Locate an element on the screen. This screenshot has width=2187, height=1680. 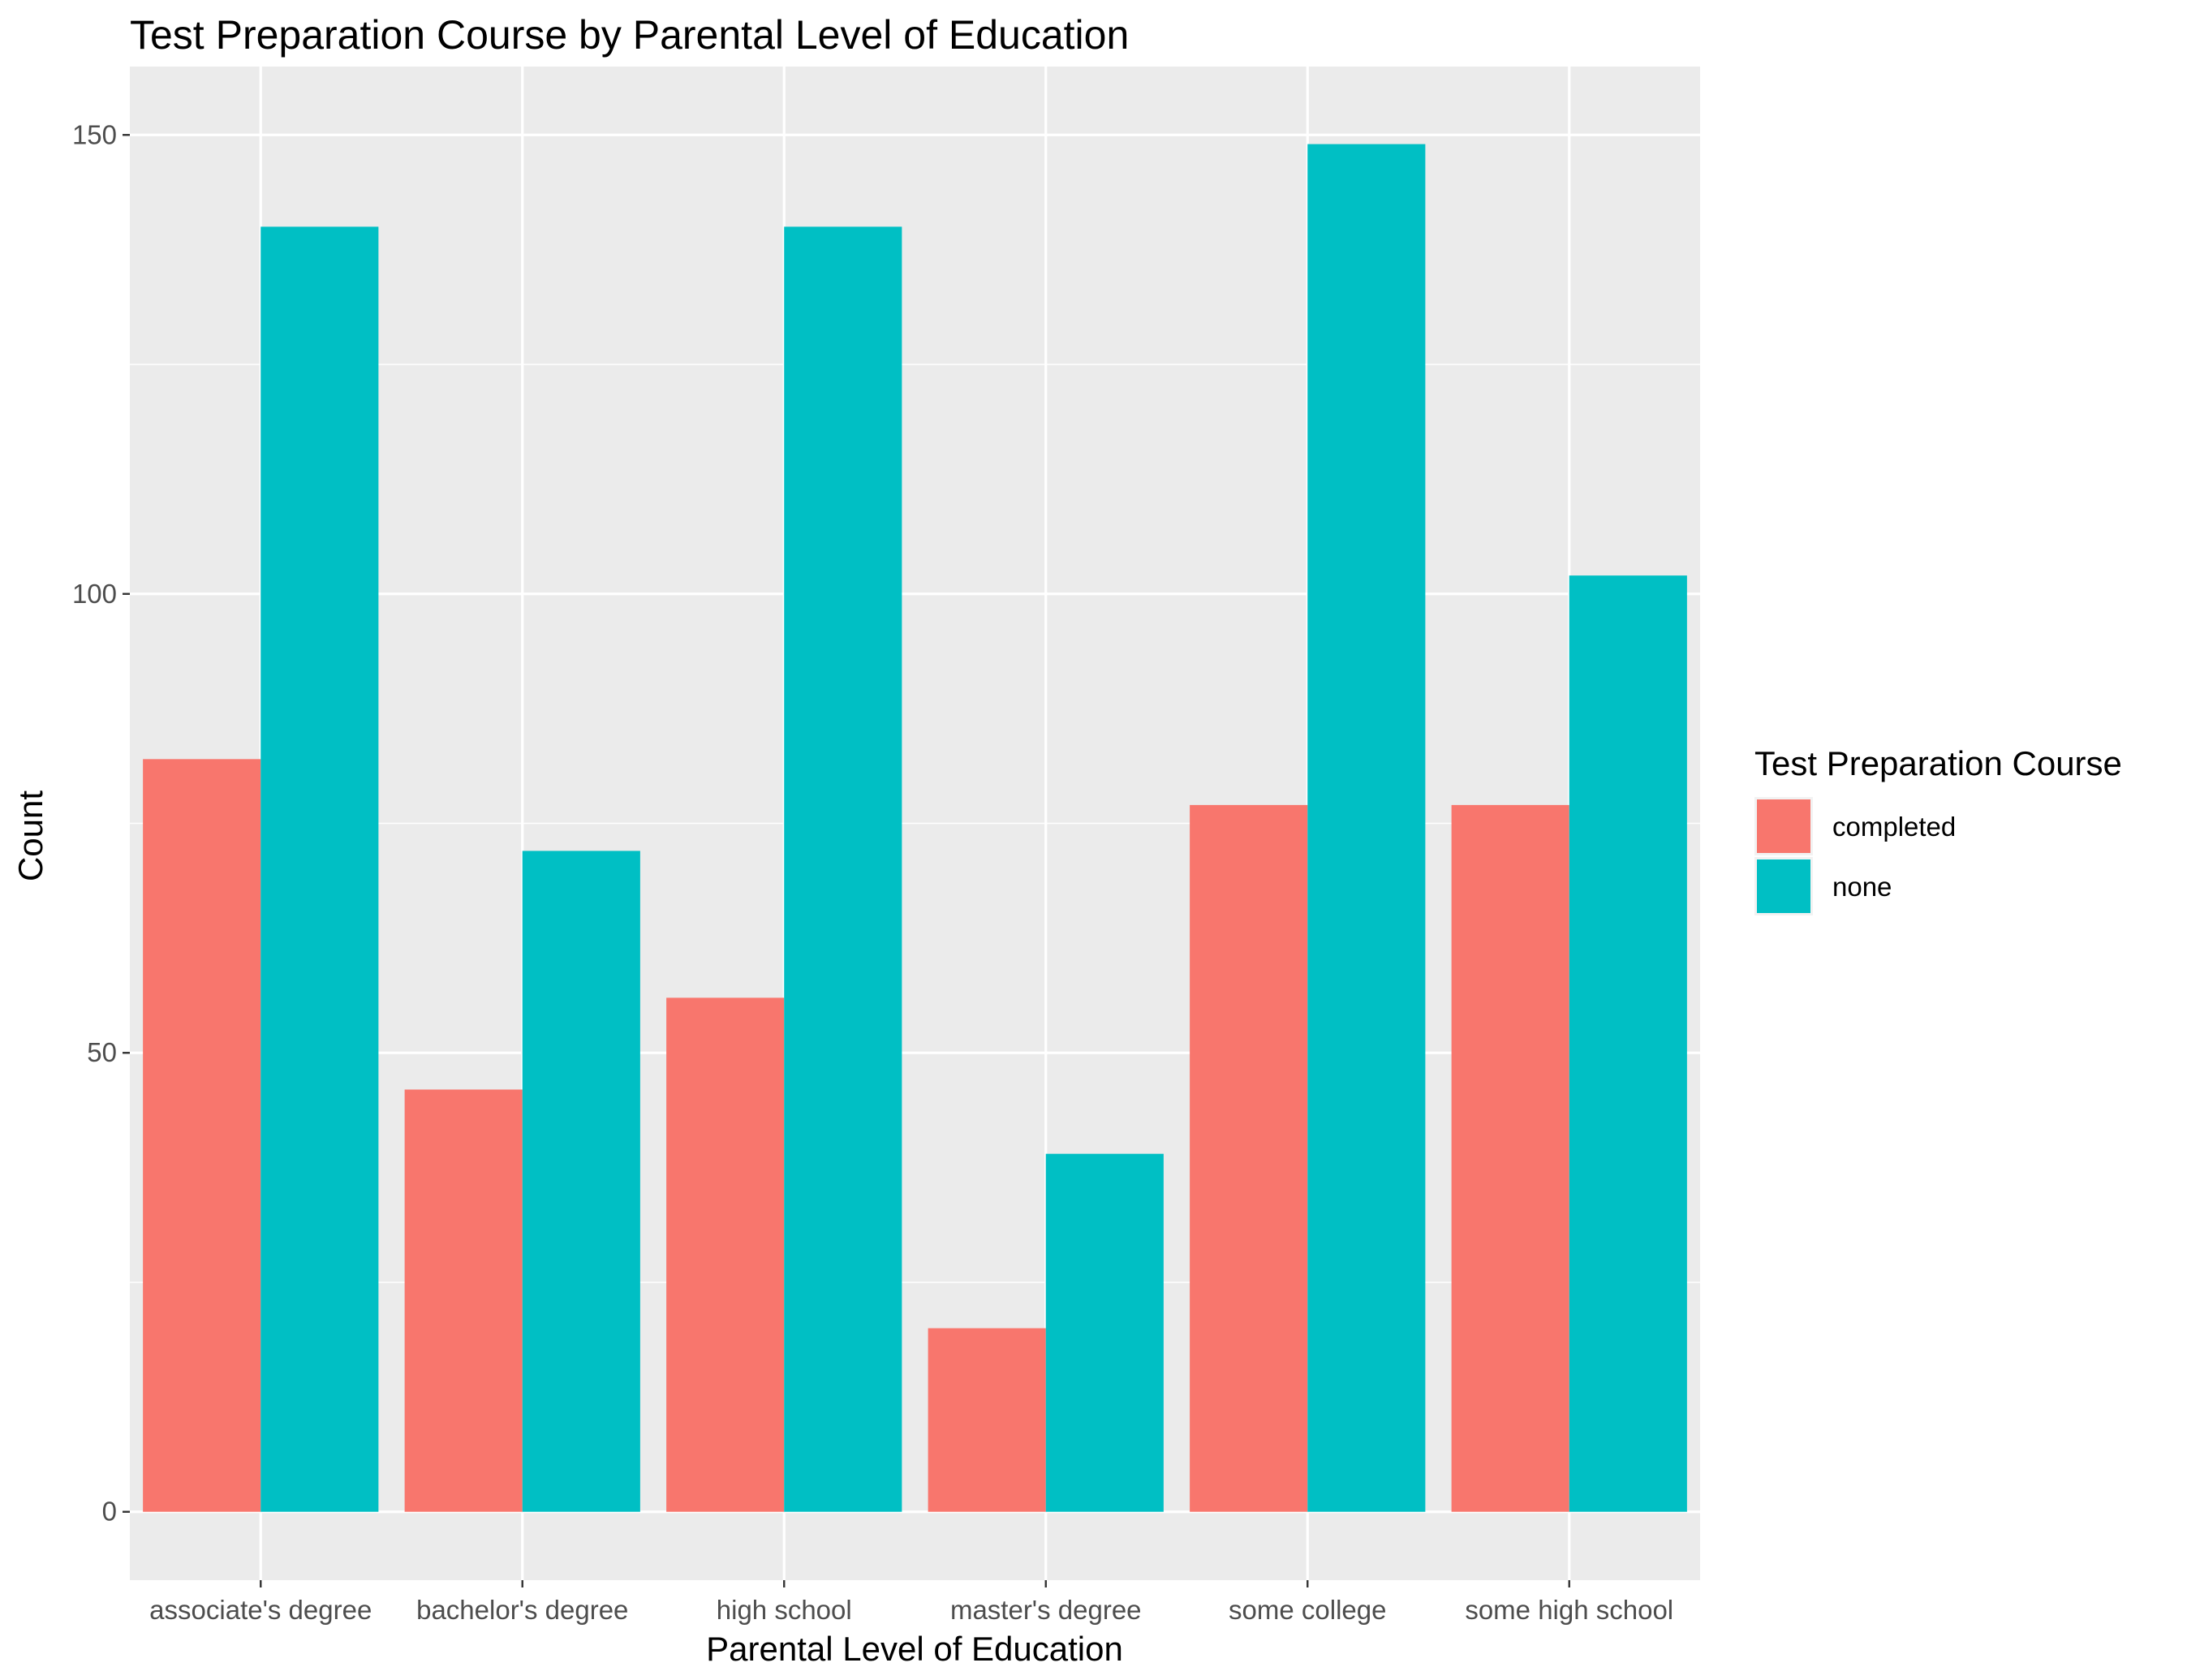
legend: Test Preparation Course completed none is located at coordinates (1938, 829).